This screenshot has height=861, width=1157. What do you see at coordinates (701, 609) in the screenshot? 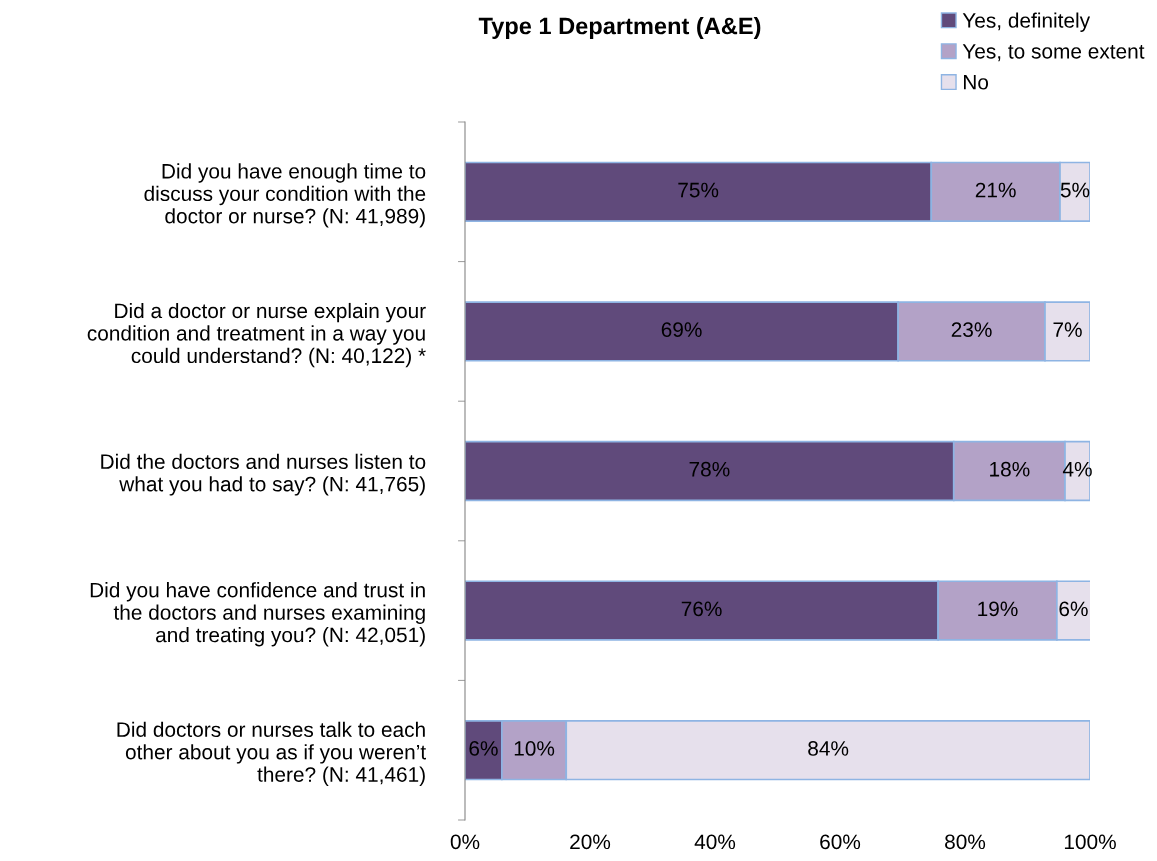
I see `data-label: 76%` at bounding box center [701, 609].